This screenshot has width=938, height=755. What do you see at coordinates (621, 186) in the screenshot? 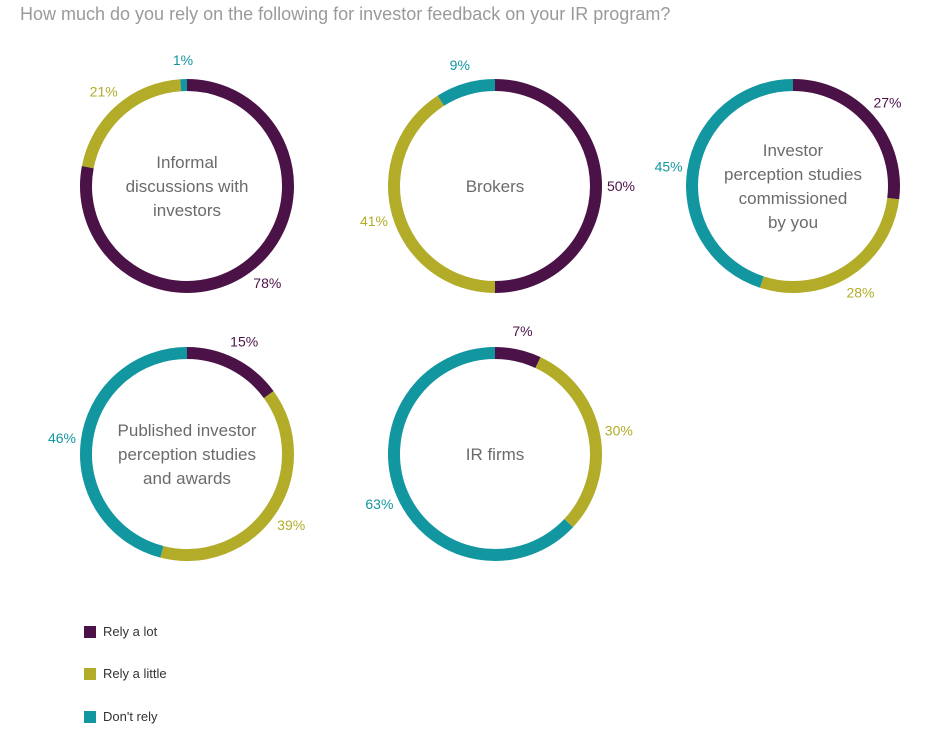
I see `pct-label-brokers-rely-a-lot: 50%` at bounding box center [621, 186].